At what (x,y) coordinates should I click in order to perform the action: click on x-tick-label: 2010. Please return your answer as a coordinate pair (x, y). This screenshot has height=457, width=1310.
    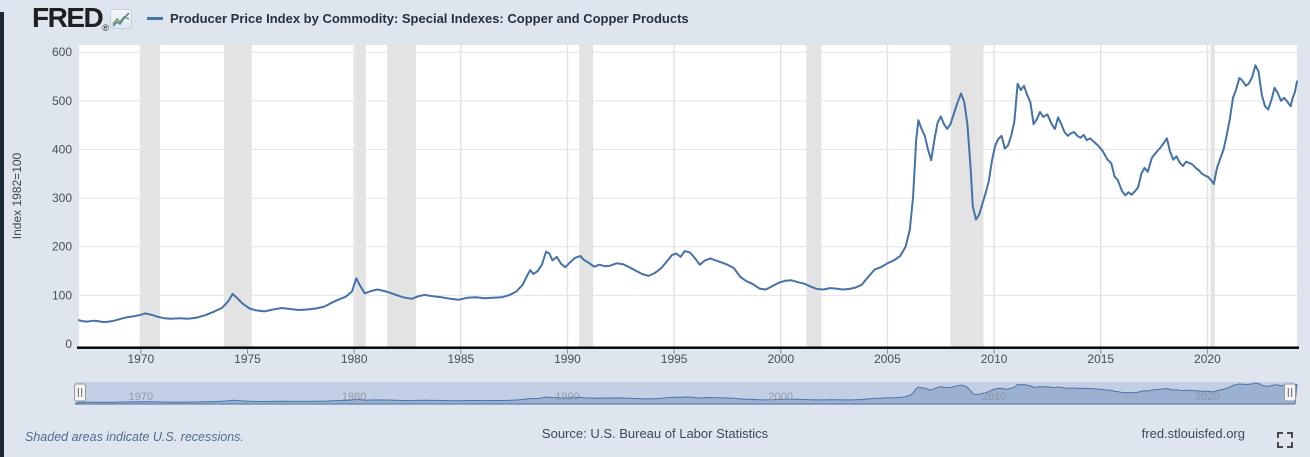
    Looking at the image, I should click on (994, 359).